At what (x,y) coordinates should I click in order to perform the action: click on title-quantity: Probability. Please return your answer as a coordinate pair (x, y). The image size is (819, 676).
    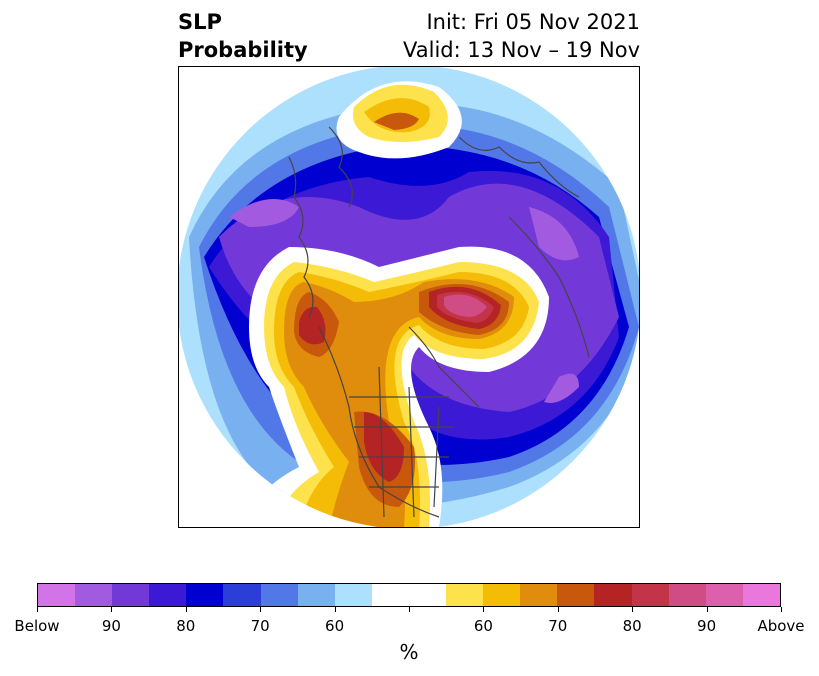
    Looking at the image, I should click on (243, 50).